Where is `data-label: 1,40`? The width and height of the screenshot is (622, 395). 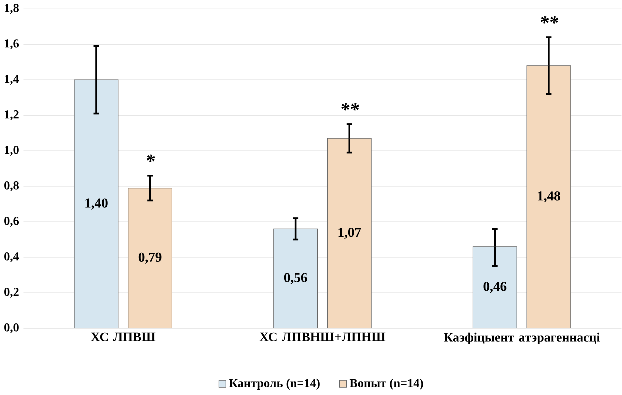 data-label: 1,40 is located at coordinates (97, 204).